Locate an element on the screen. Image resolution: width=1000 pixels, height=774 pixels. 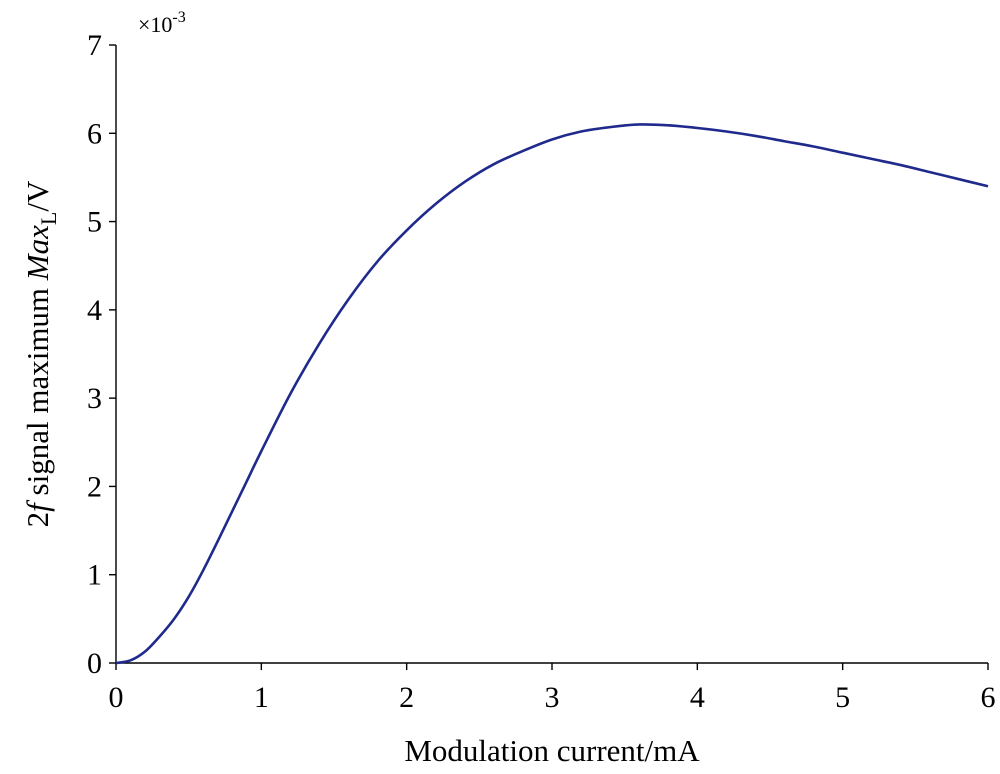
x-tick-label: 4 is located at coordinates (697, 697).